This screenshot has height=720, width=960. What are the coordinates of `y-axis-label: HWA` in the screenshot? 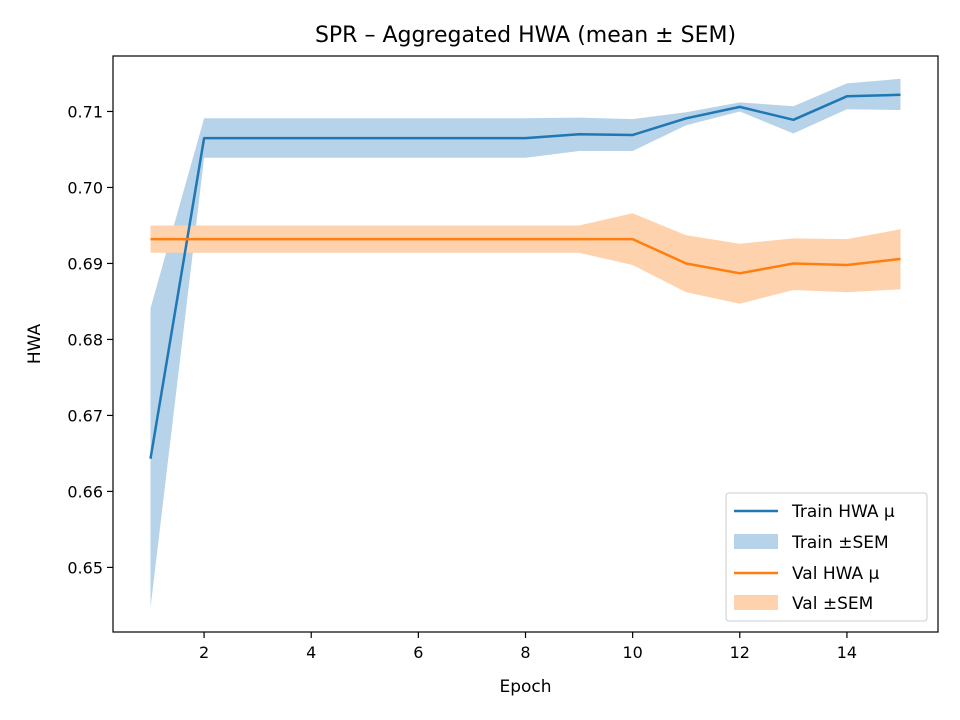 It's located at (35, 343).